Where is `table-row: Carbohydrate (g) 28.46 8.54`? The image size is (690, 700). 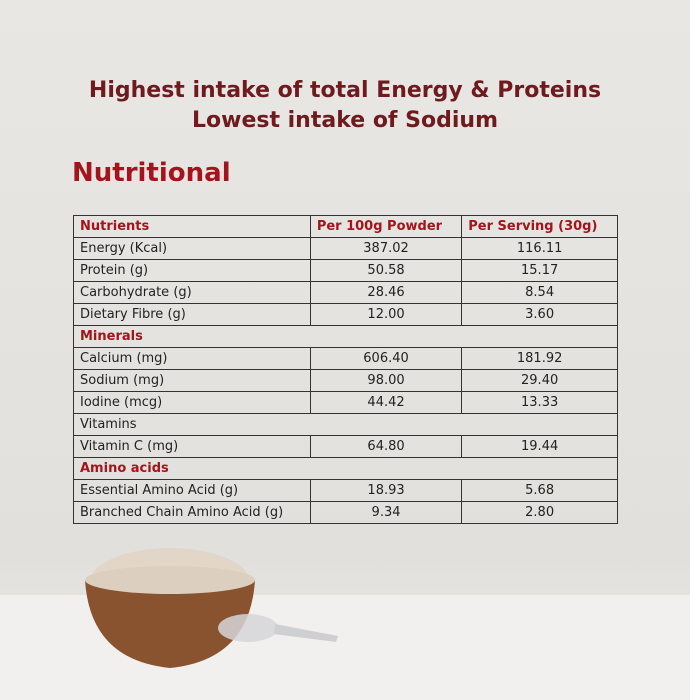 table-row: Carbohydrate (g) 28.46 8.54 is located at coordinates (345, 292).